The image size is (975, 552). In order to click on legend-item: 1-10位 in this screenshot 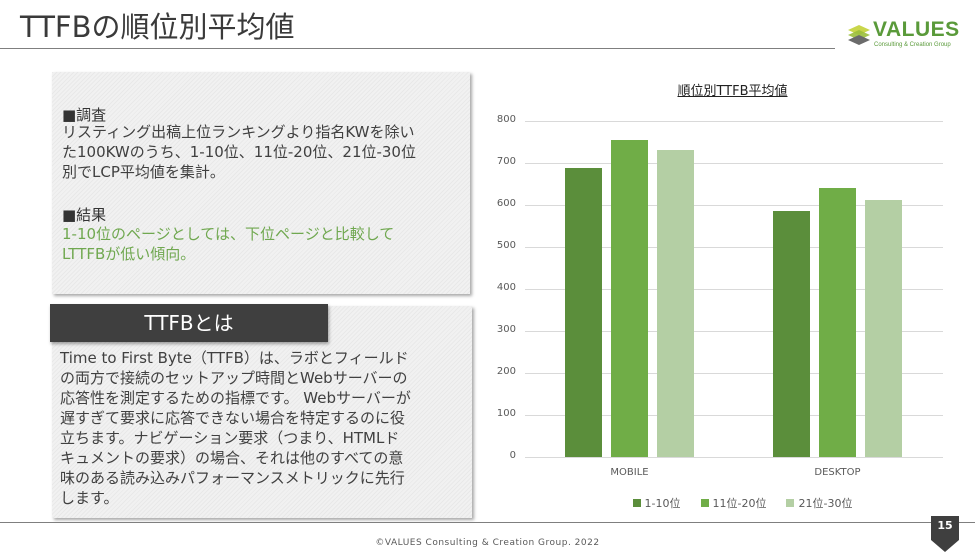, I will do `click(656, 503)`.